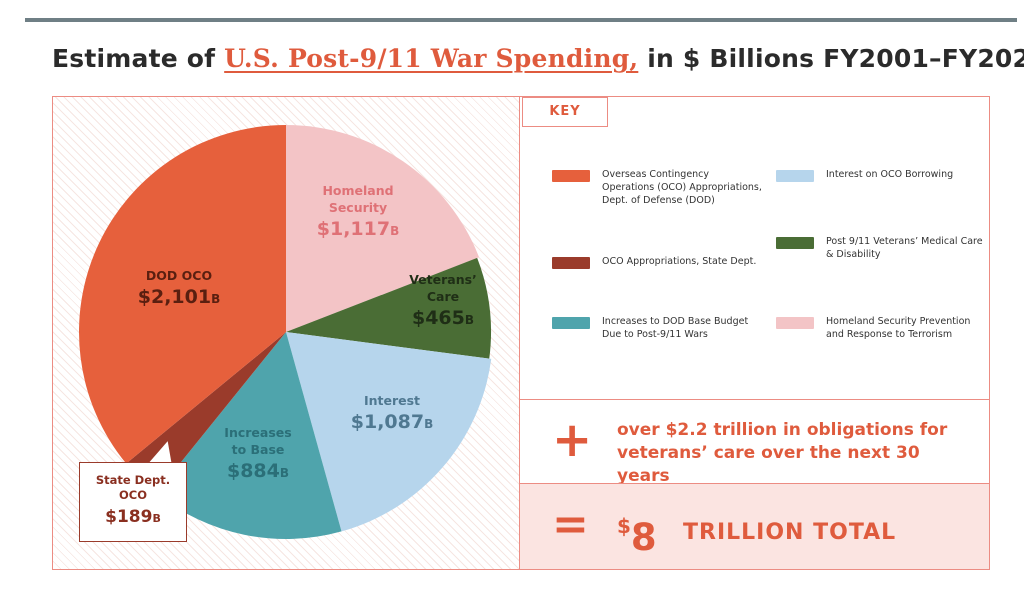 The height and width of the screenshot is (590, 1024). Describe the element at coordinates (679, 261) in the screenshot. I see `key-label: OCO Appropriations, State Dept.` at that location.